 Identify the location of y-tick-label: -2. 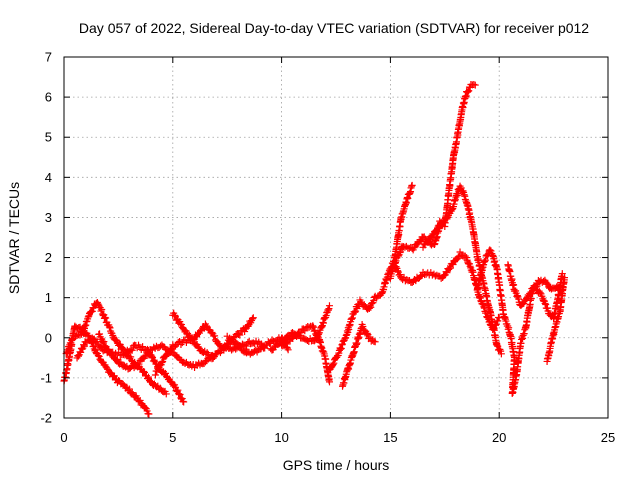
(46, 418).